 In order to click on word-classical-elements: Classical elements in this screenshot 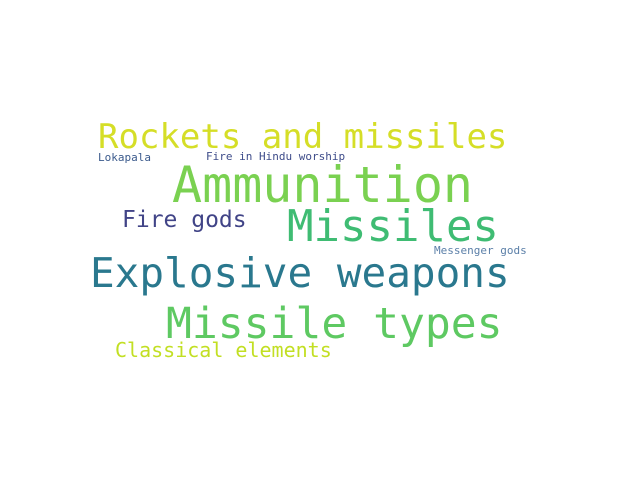, I will do `click(223, 350)`.